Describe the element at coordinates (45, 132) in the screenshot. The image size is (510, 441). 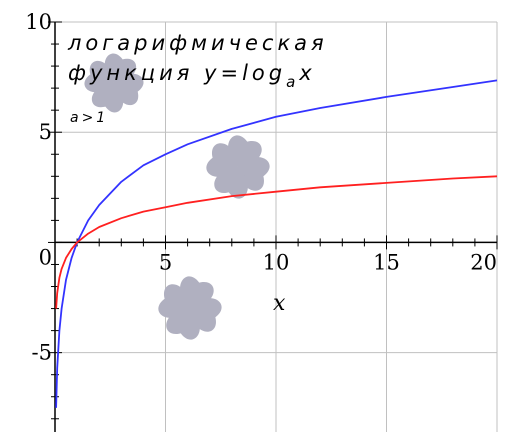
I see `y-tick-label: 5` at that location.